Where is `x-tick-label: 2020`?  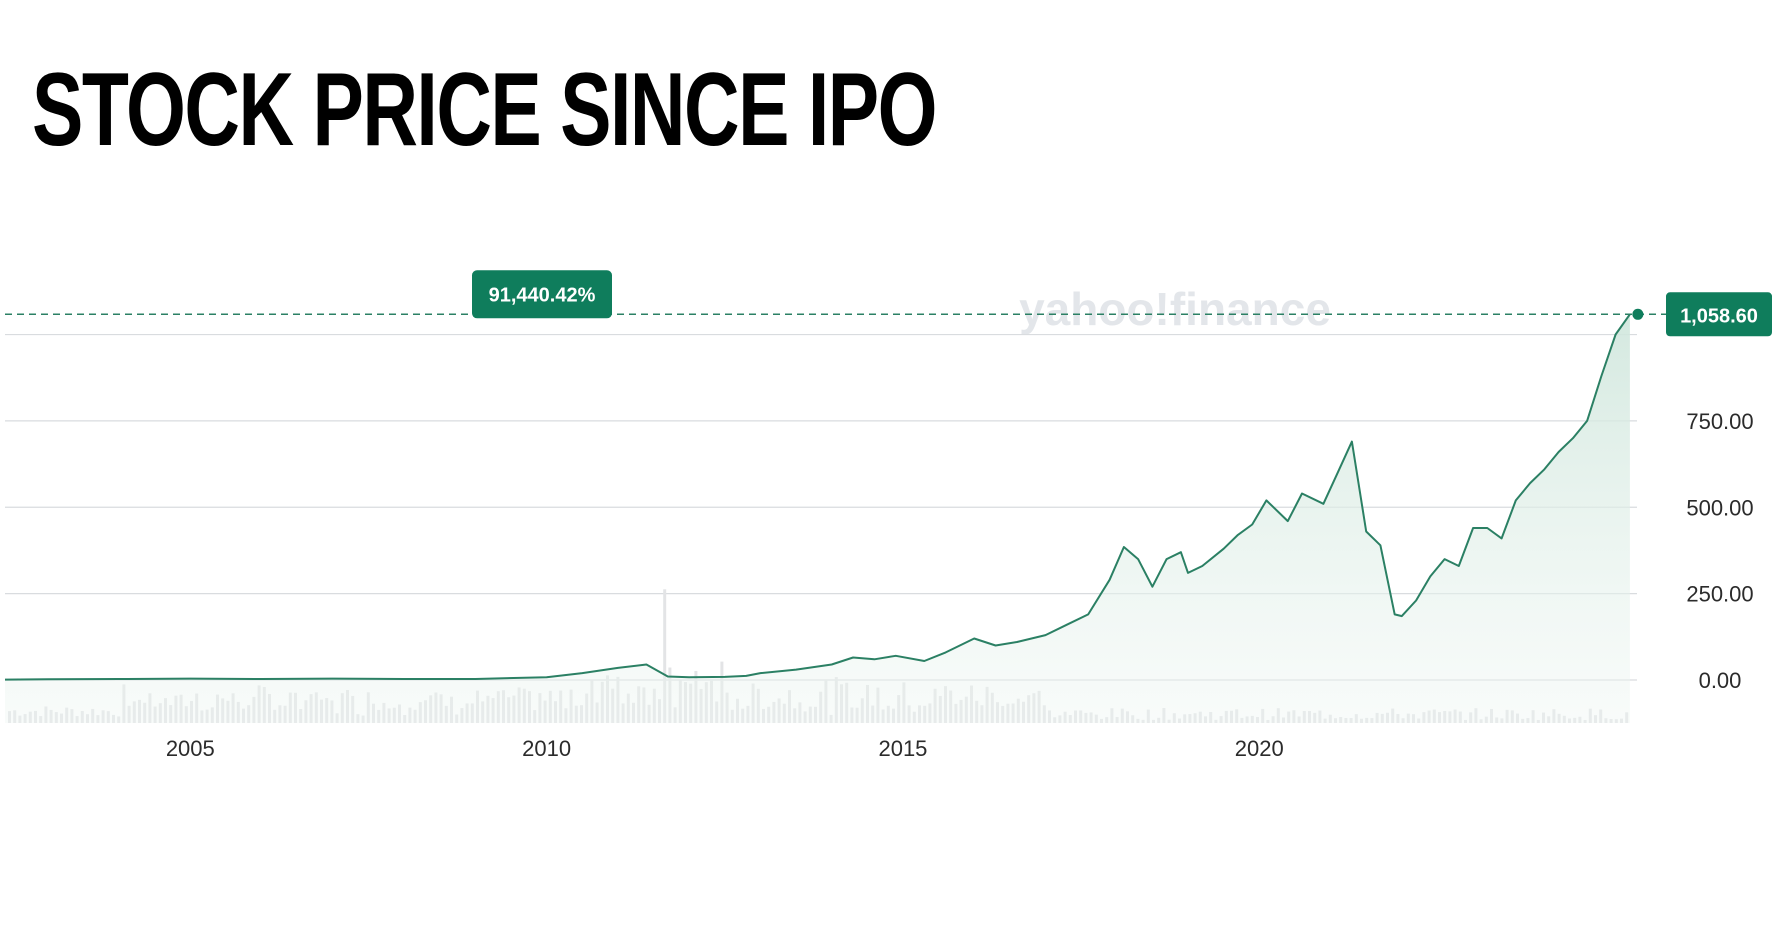 x-tick-label: 2020 is located at coordinates (1259, 748).